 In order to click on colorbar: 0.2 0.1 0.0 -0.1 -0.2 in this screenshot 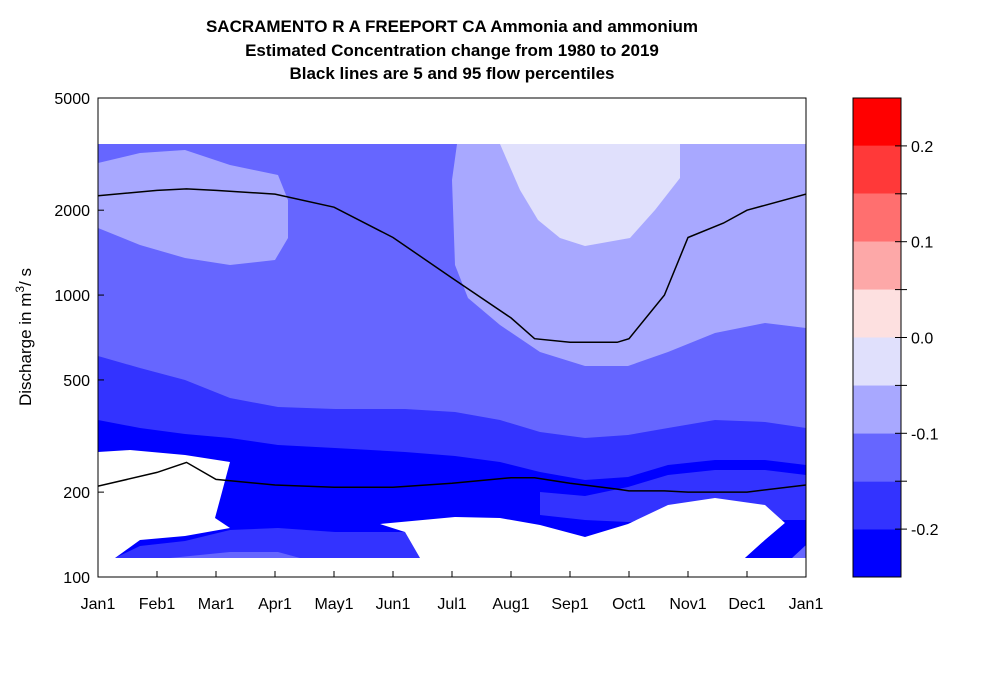, I will do `click(895, 337)`.